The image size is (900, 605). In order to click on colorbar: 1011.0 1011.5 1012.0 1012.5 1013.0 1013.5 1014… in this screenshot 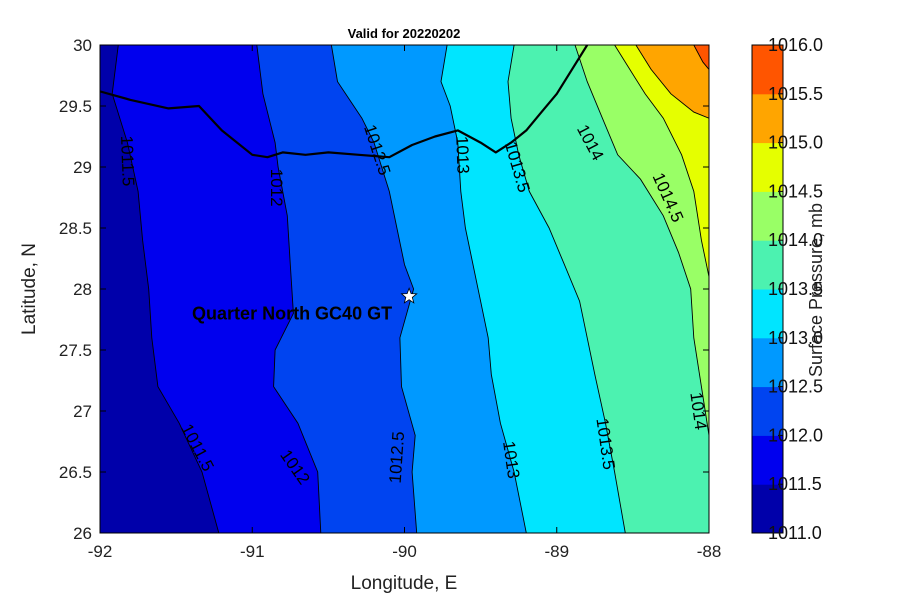, I will do `click(787, 289)`.